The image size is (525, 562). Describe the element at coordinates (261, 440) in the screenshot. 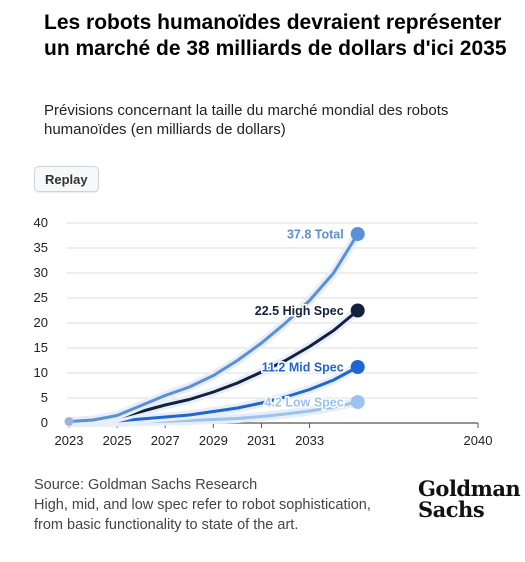

I see `x-tick-label: 2031` at that location.